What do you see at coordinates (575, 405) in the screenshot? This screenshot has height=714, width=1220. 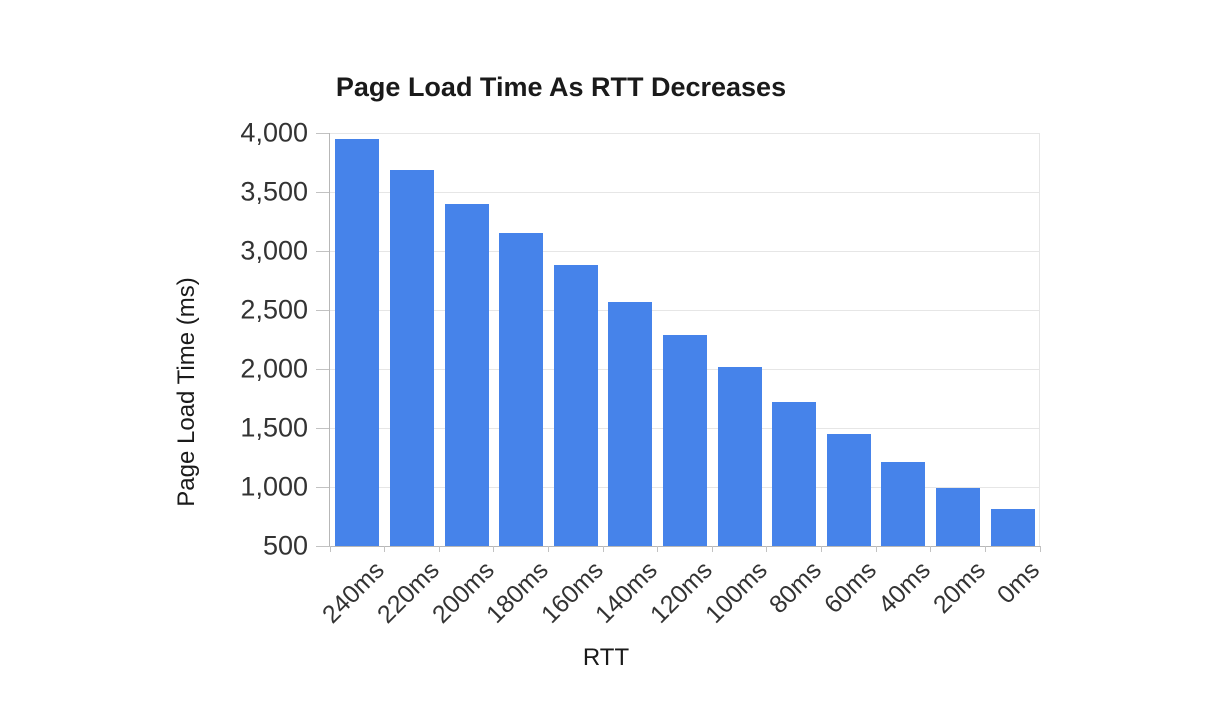 I see `bar-160ms` at bounding box center [575, 405].